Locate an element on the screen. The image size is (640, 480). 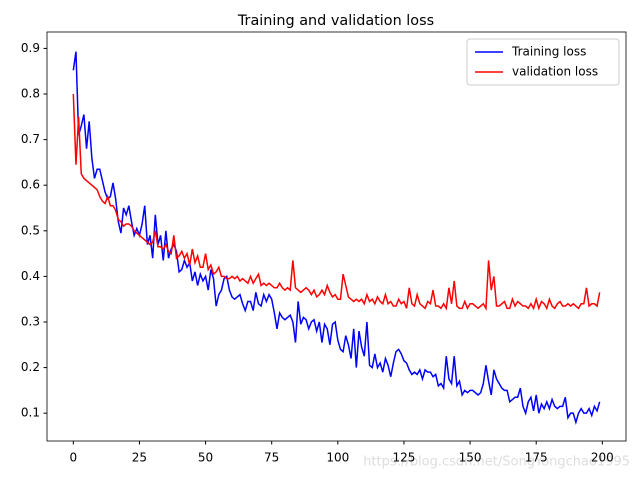
y-tick-label: 0.3 is located at coordinates (30, 321).